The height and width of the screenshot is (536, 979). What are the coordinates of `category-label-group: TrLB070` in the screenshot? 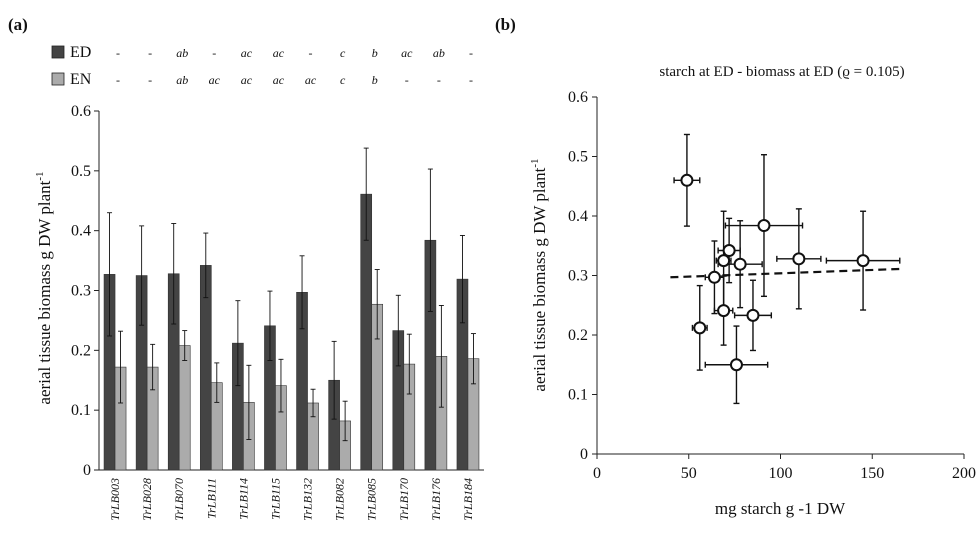 It's located at (179, 499).